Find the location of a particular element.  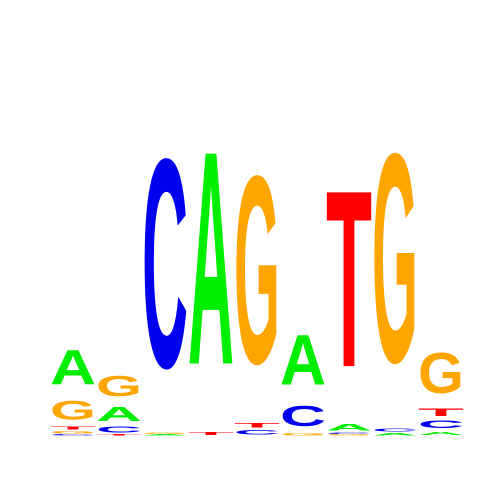

logo-position-8: ACG is located at coordinates (395, 263).